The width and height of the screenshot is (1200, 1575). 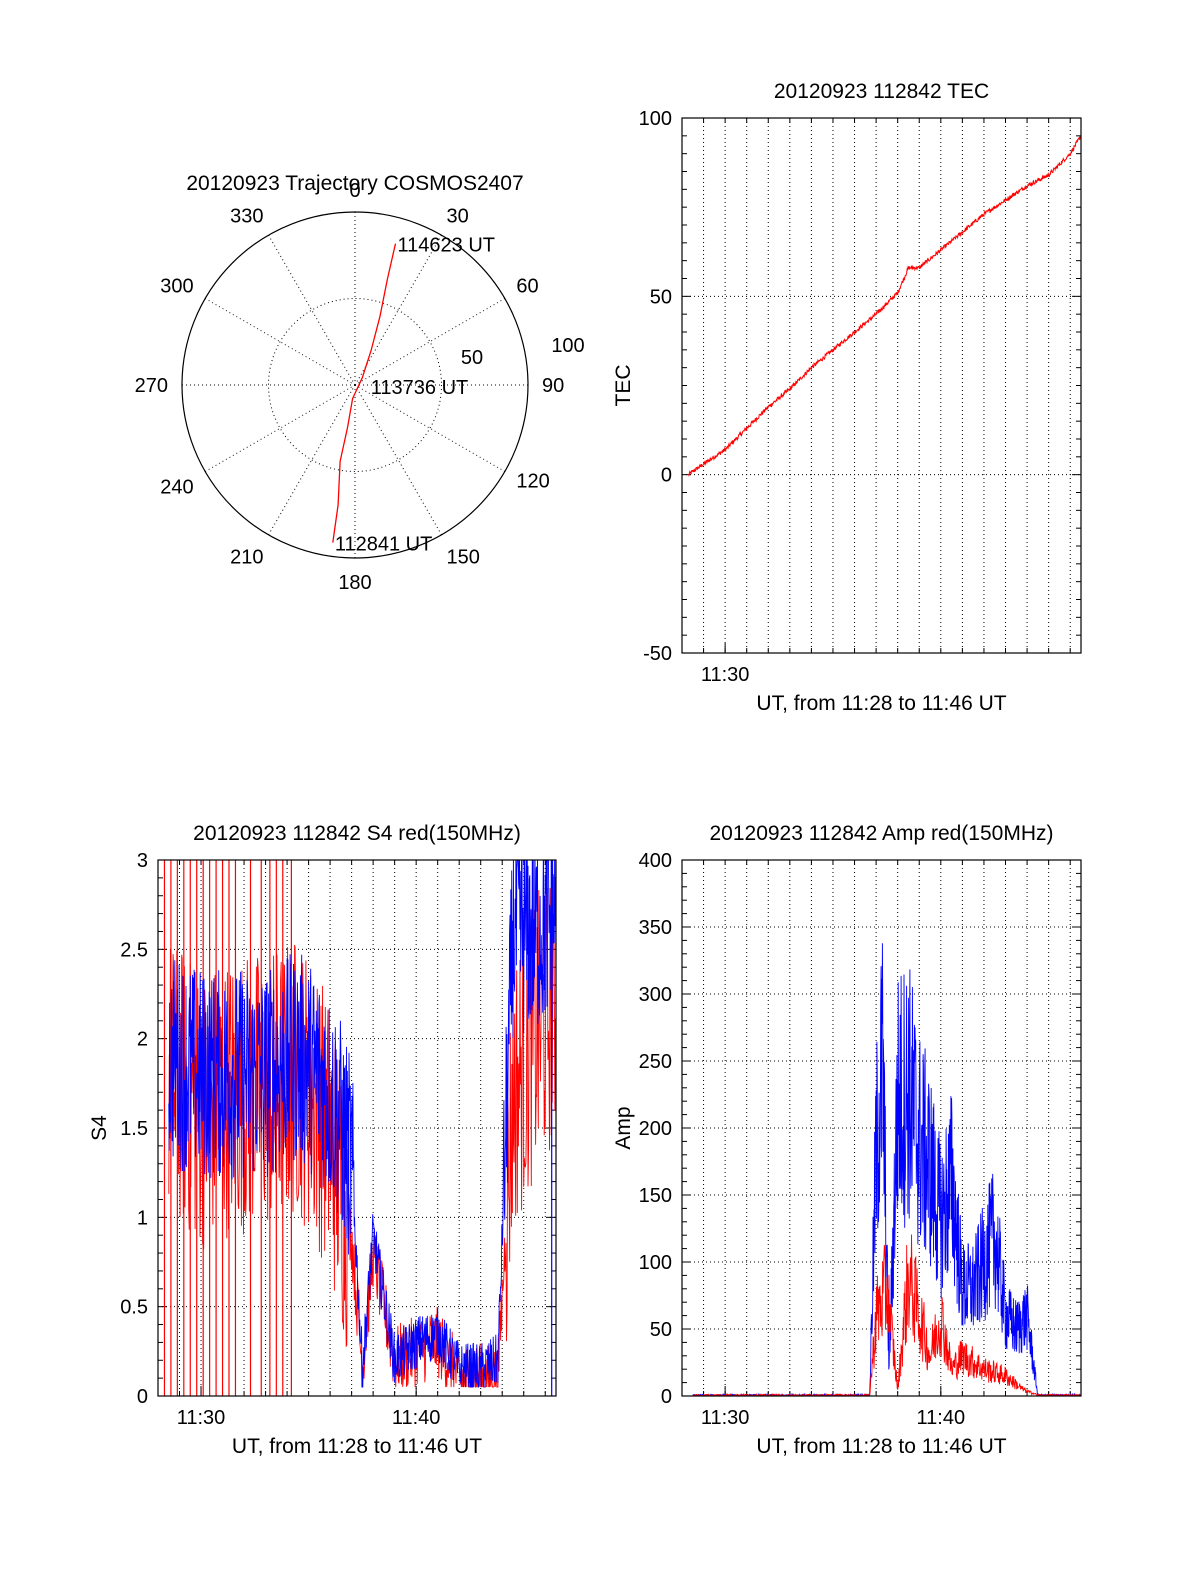 I want to click on y-tick-label: 400, so click(x=655, y=861).